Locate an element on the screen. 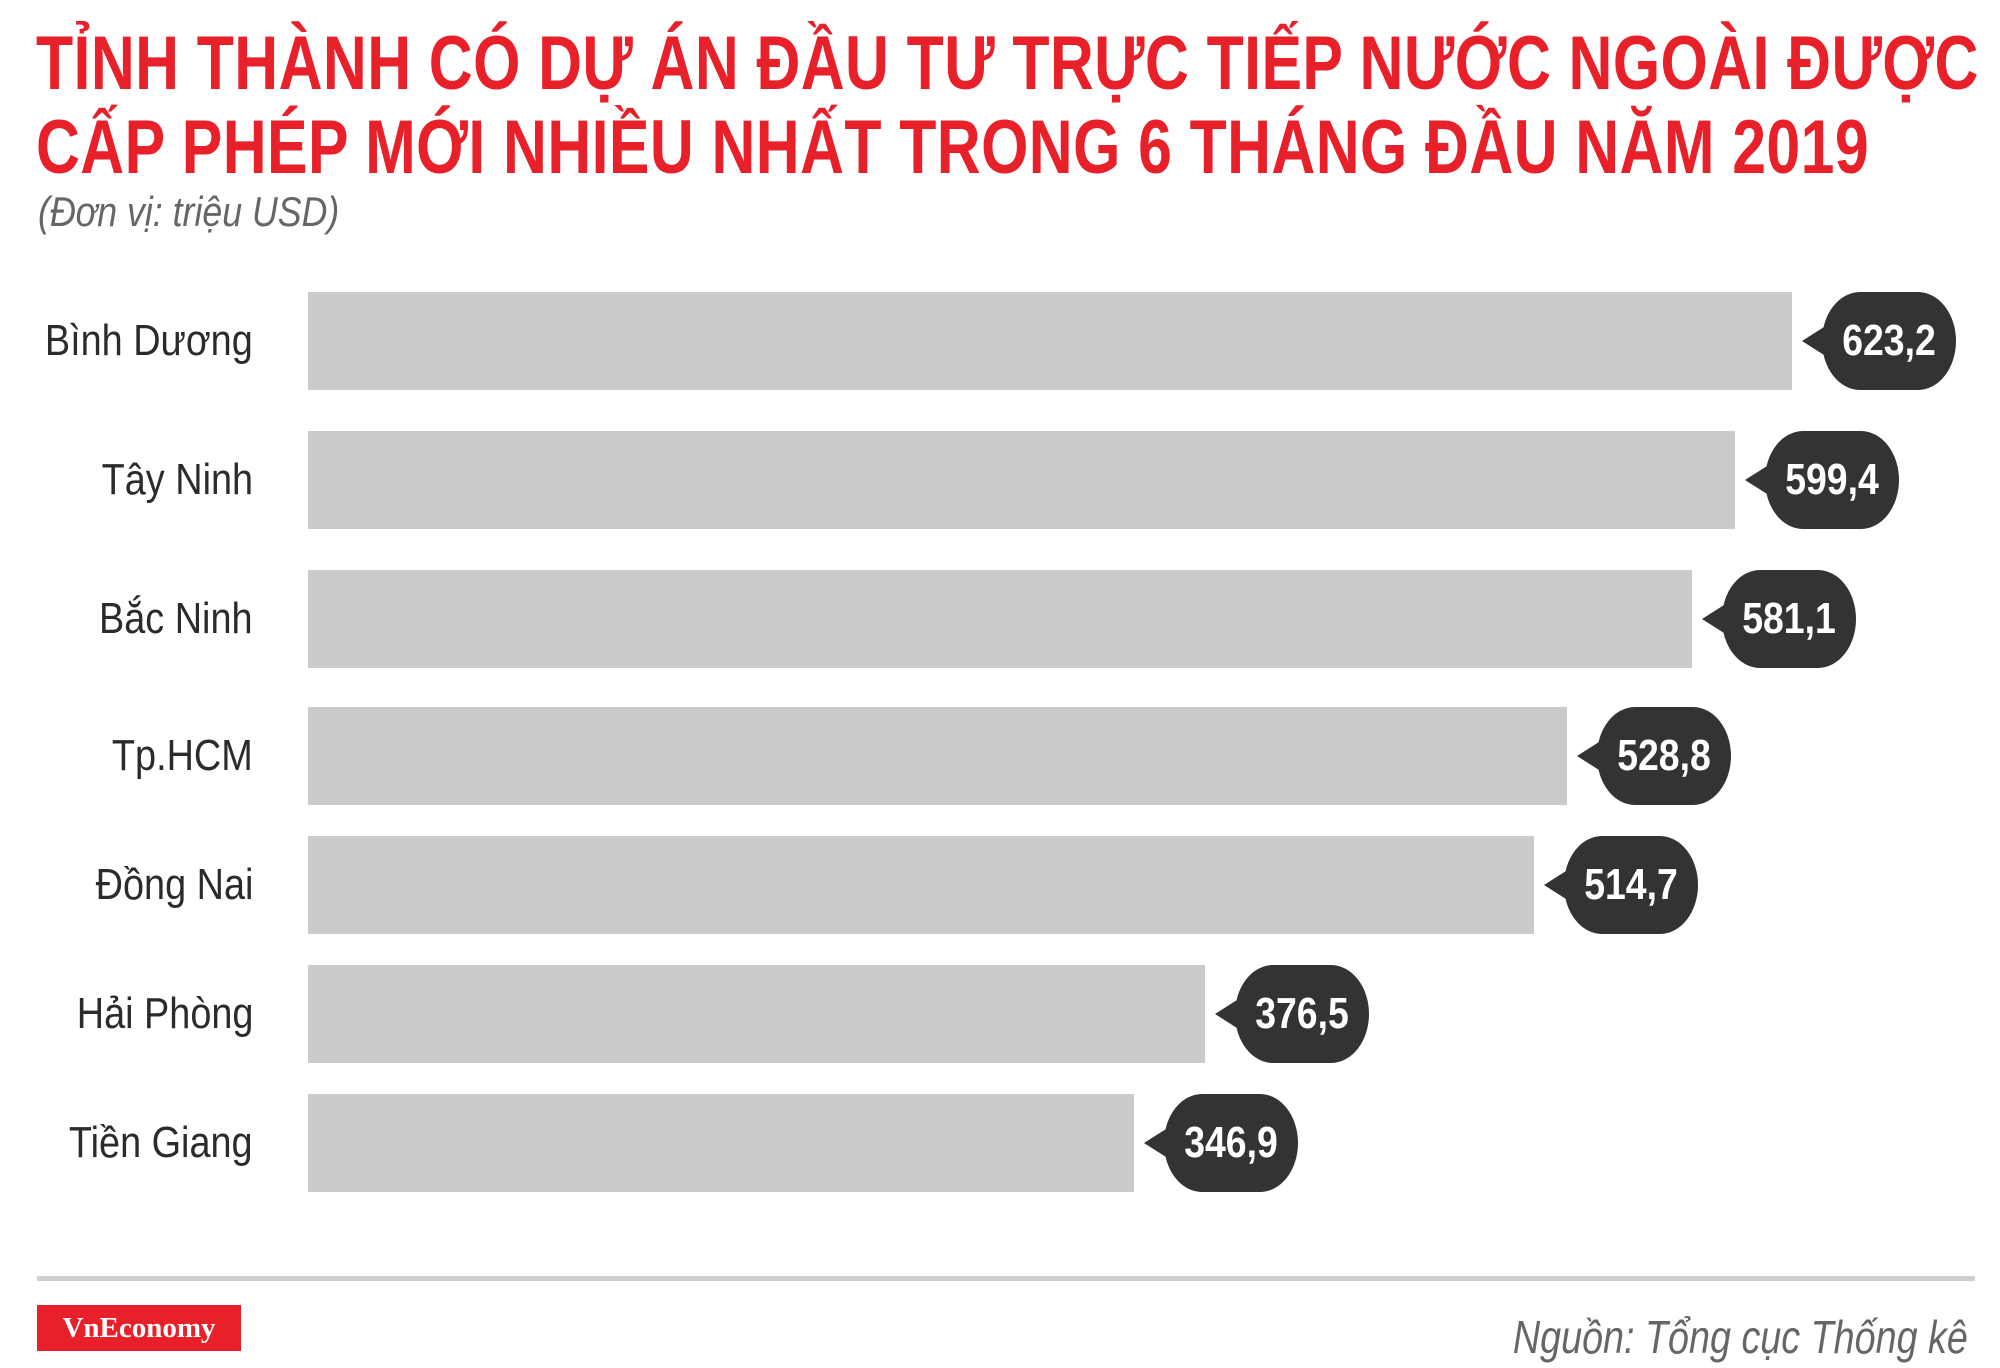 Image resolution: width=2000 pixels, height=1368 pixels. category-label: Bình Dương is located at coordinates (149, 340).